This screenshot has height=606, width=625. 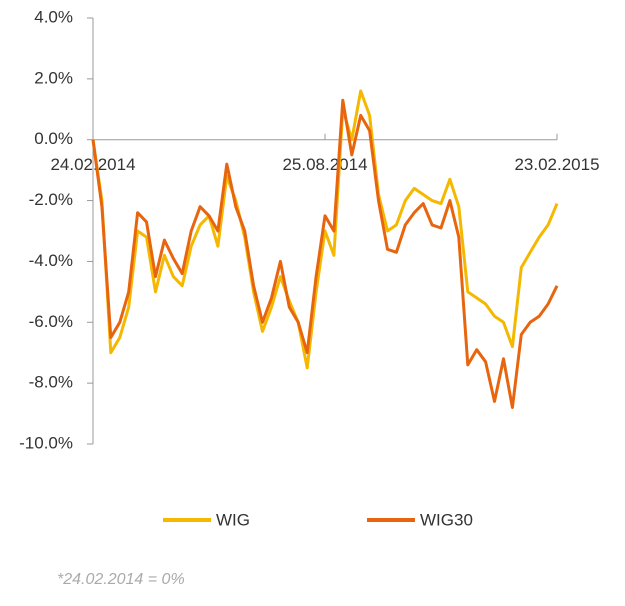 What do you see at coordinates (51, 321) in the screenshot?
I see `y-tick-label: -6.0%` at bounding box center [51, 321].